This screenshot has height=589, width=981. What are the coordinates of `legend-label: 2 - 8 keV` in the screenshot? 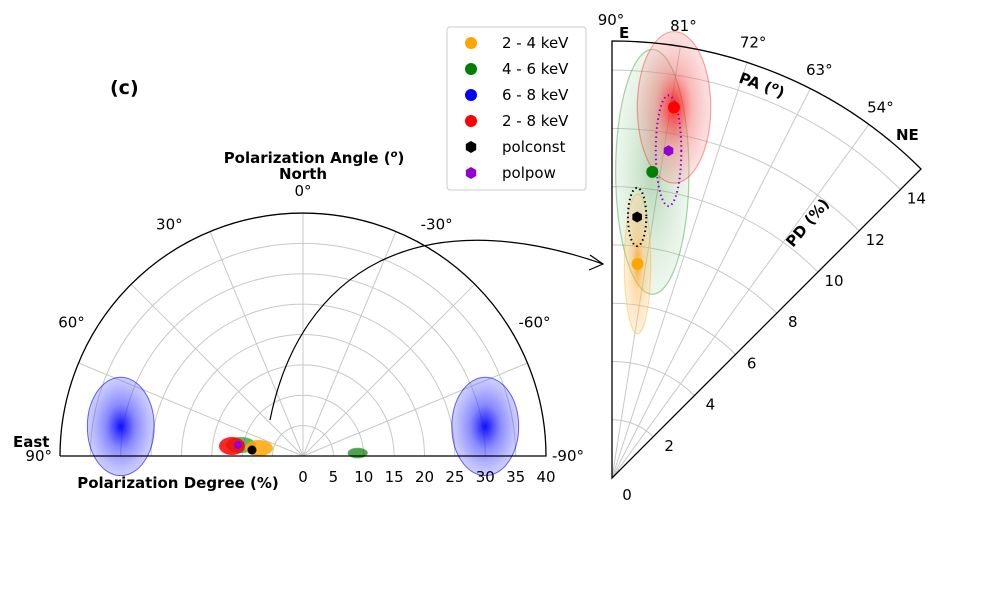 It's located at (535, 121).